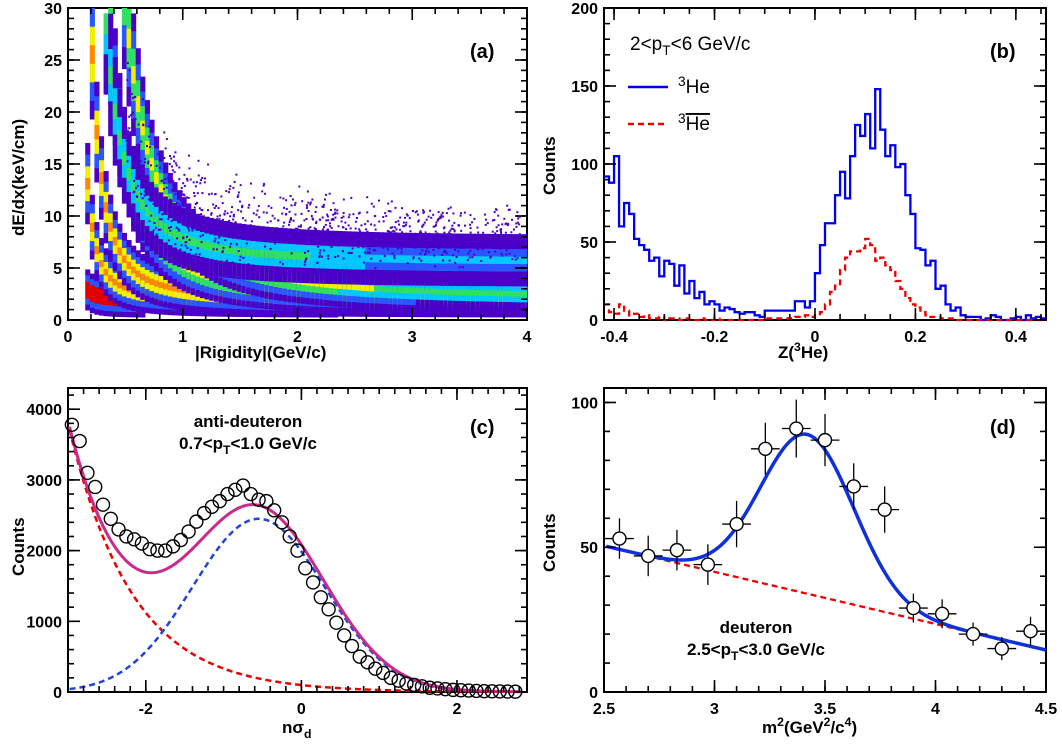 The height and width of the screenshot is (744, 1062). I want to click on series-anti-he3, so click(825, 279).